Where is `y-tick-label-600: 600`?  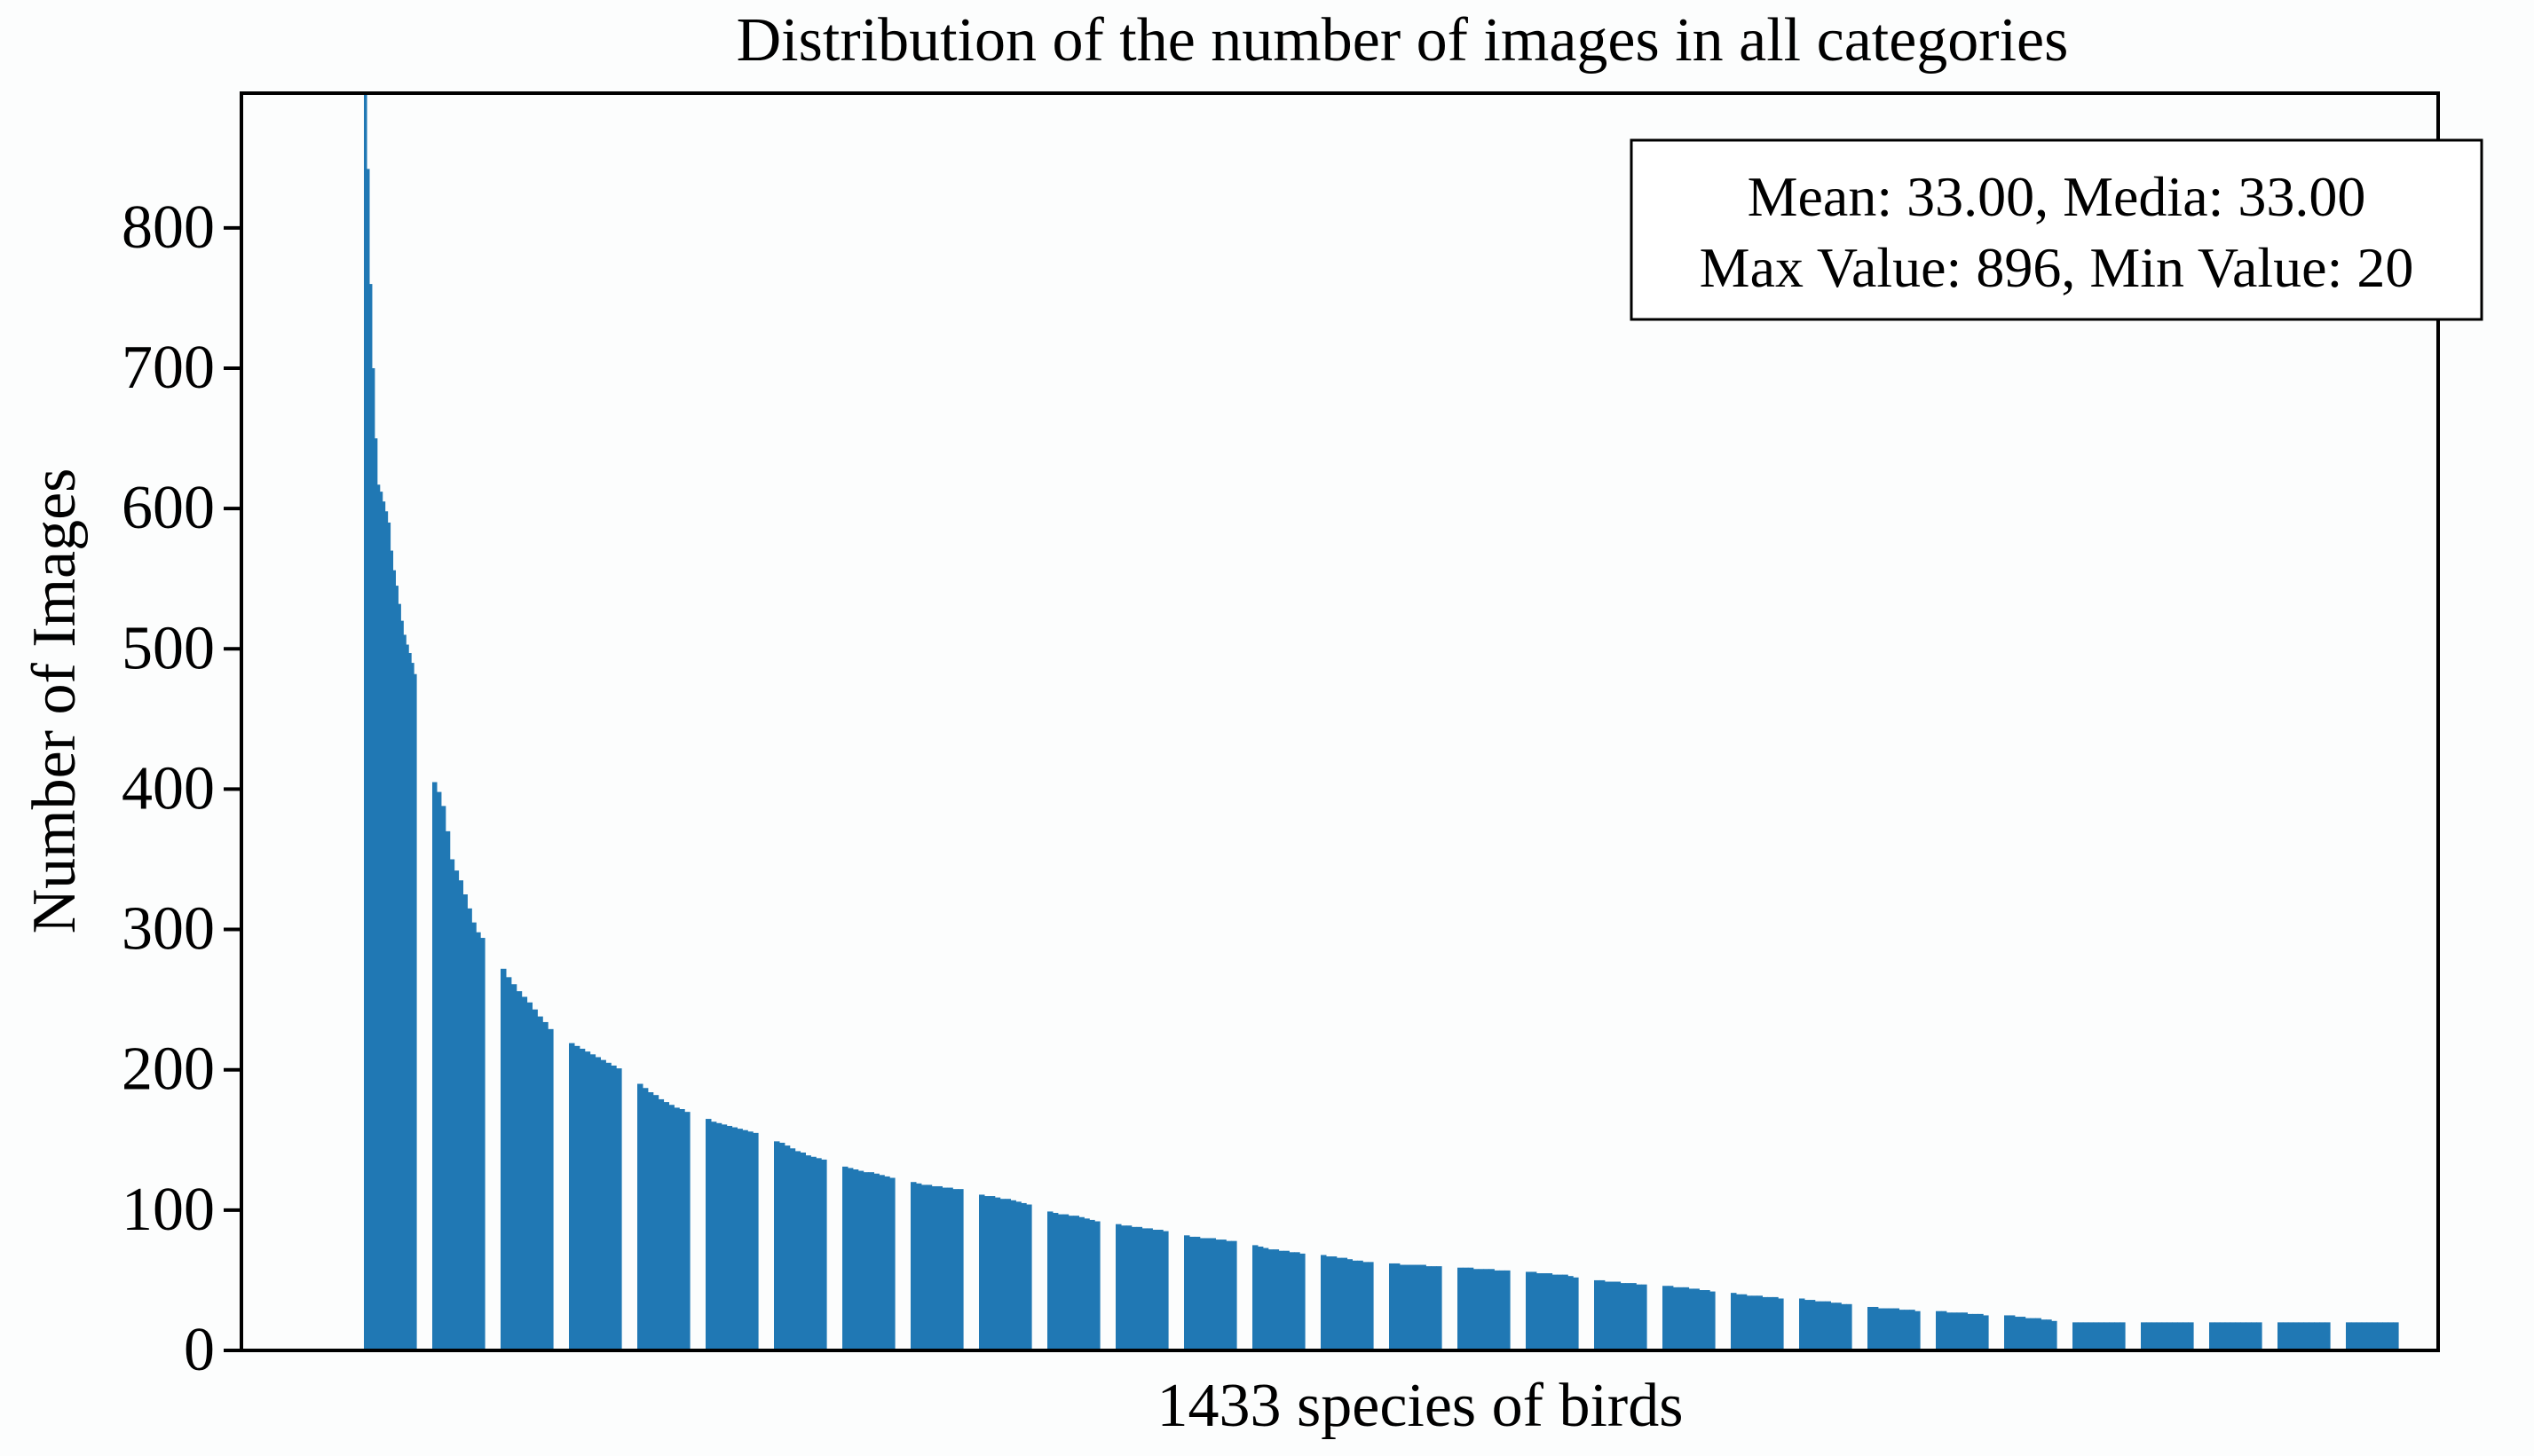
y-tick-label-600: 600 is located at coordinates (169, 508).